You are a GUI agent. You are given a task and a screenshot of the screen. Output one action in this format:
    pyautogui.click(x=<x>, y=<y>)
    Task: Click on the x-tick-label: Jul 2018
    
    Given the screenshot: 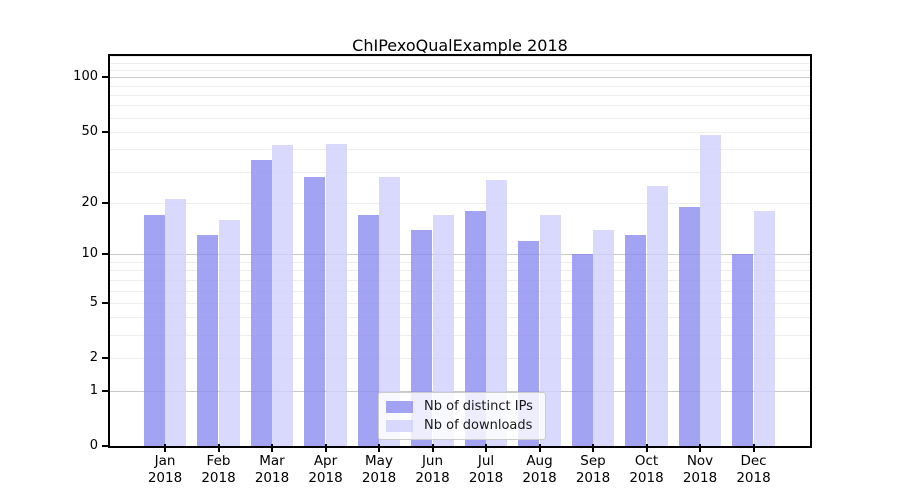 What is the action you would take?
    pyautogui.click(x=486, y=469)
    